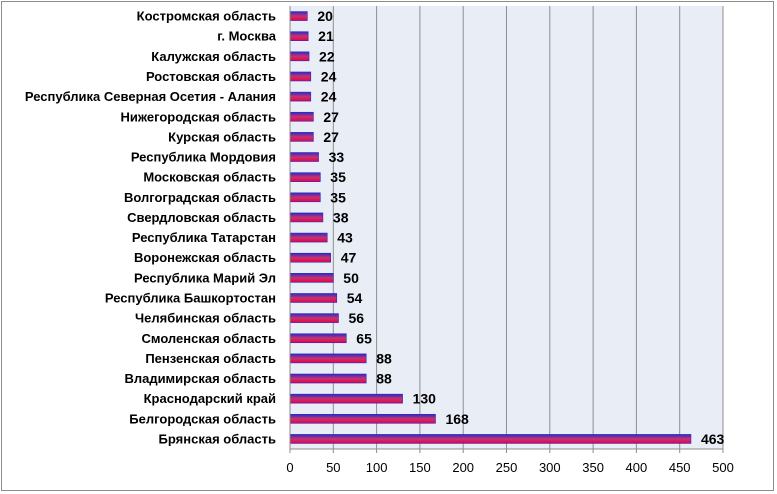  Describe the element at coordinates (425, 399) in the screenshot. I see `data-label: 130` at that location.